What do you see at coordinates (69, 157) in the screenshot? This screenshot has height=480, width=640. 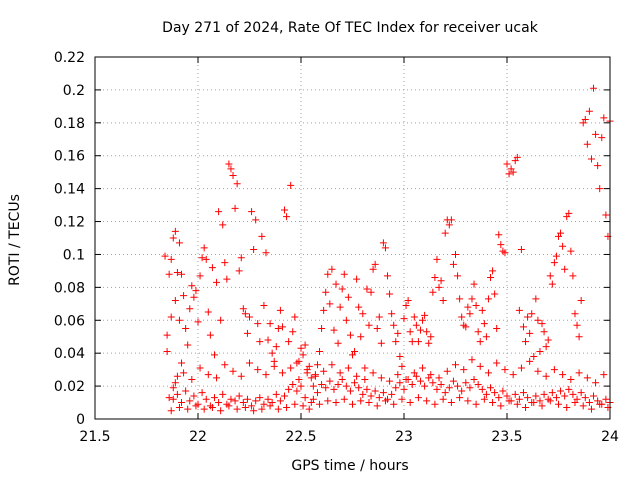 I see `y-tick-label: 0.16` at bounding box center [69, 157].